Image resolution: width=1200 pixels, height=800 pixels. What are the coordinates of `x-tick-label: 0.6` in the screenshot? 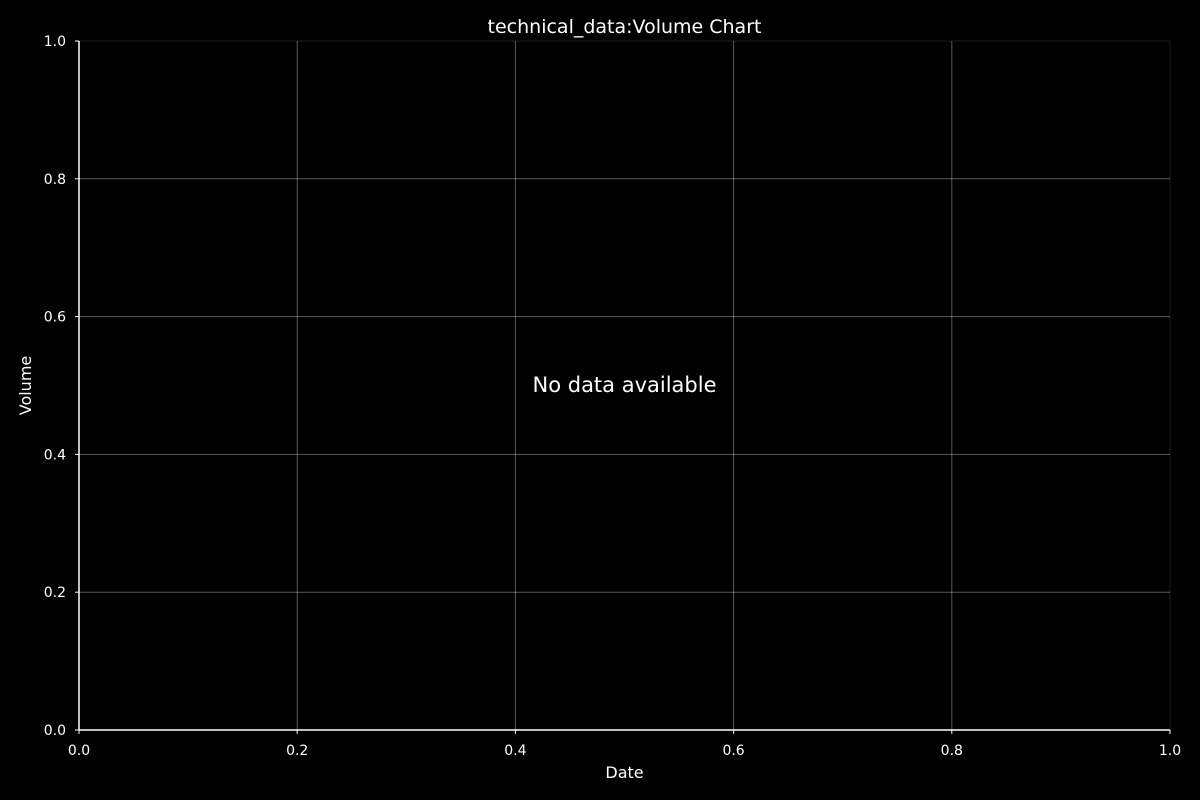 It's located at (733, 751).